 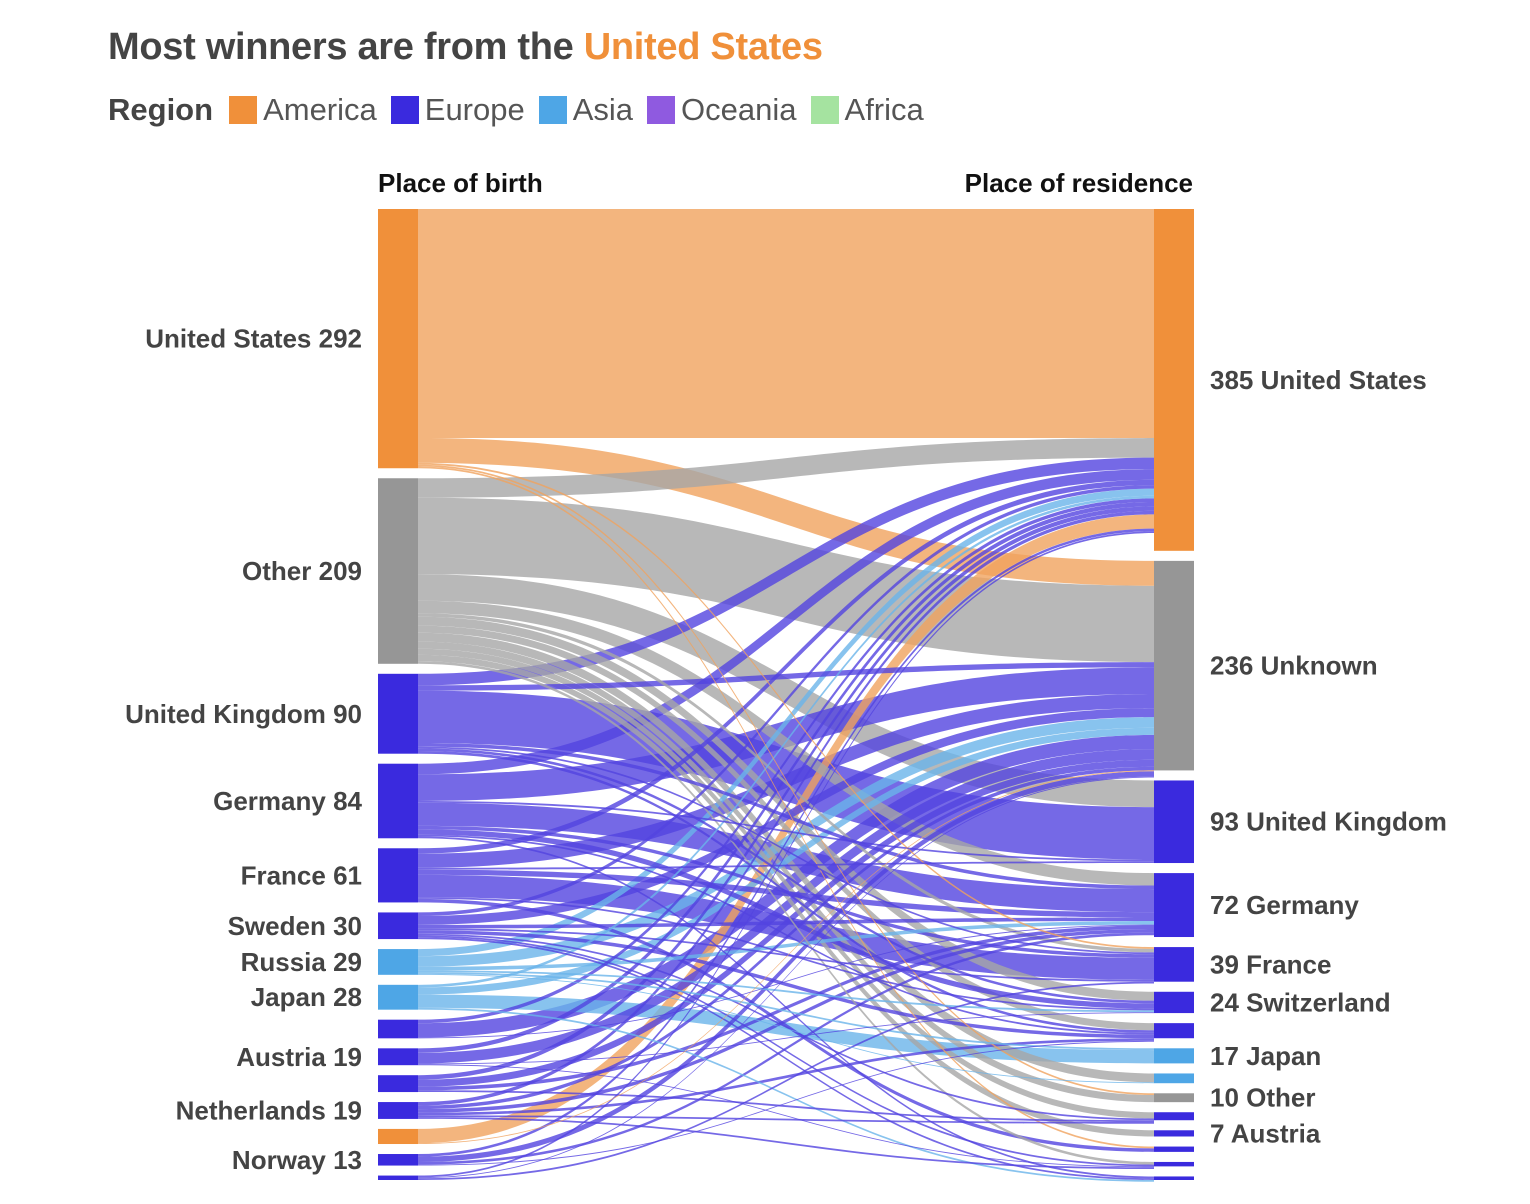 What do you see at coordinates (786, 1119) in the screenshot?
I see `sankey-link-nl-to-e2` at bounding box center [786, 1119].